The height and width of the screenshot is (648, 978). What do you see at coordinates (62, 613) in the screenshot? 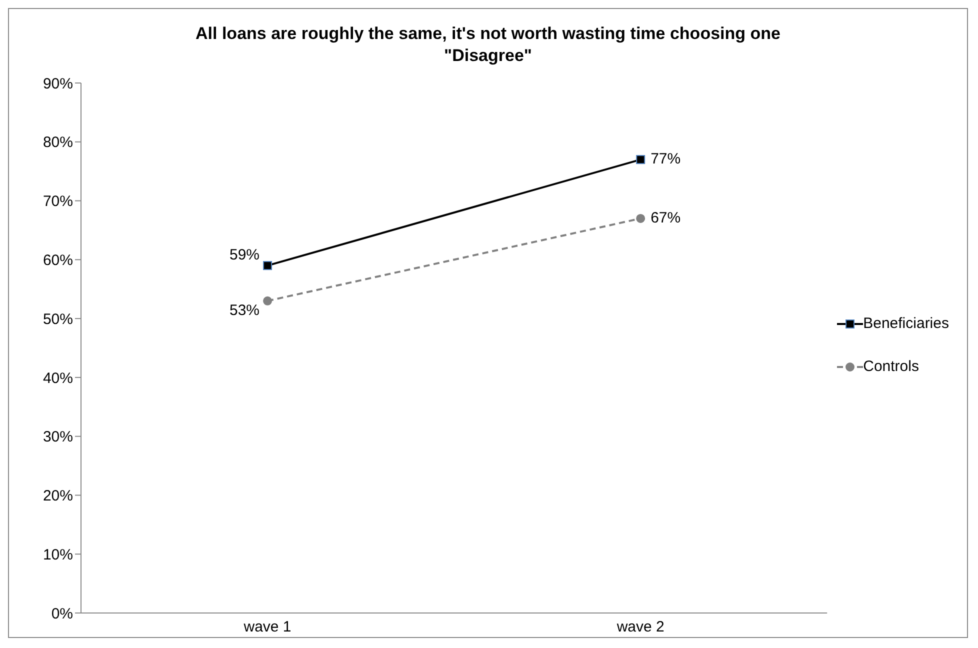
I see `y-tick-label: 0%` at bounding box center [62, 613].